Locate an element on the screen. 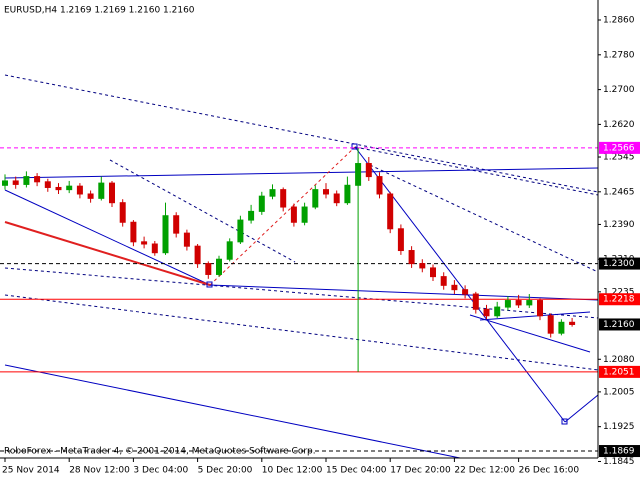 The image size is (640, 484). x-tick-label: 17 Dec 20:00 is located at coordinates (420, 471).